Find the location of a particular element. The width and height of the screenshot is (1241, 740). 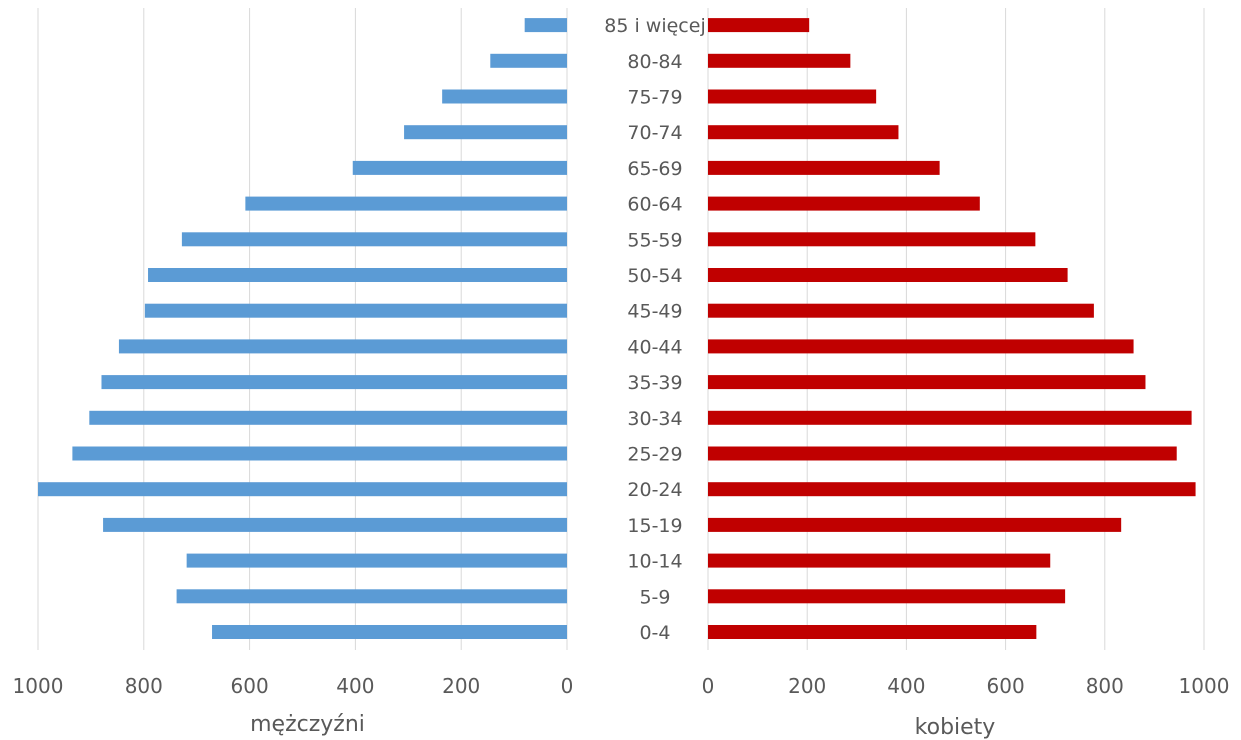

age-group-label: 20-24 is located at coordinates (654, 490).